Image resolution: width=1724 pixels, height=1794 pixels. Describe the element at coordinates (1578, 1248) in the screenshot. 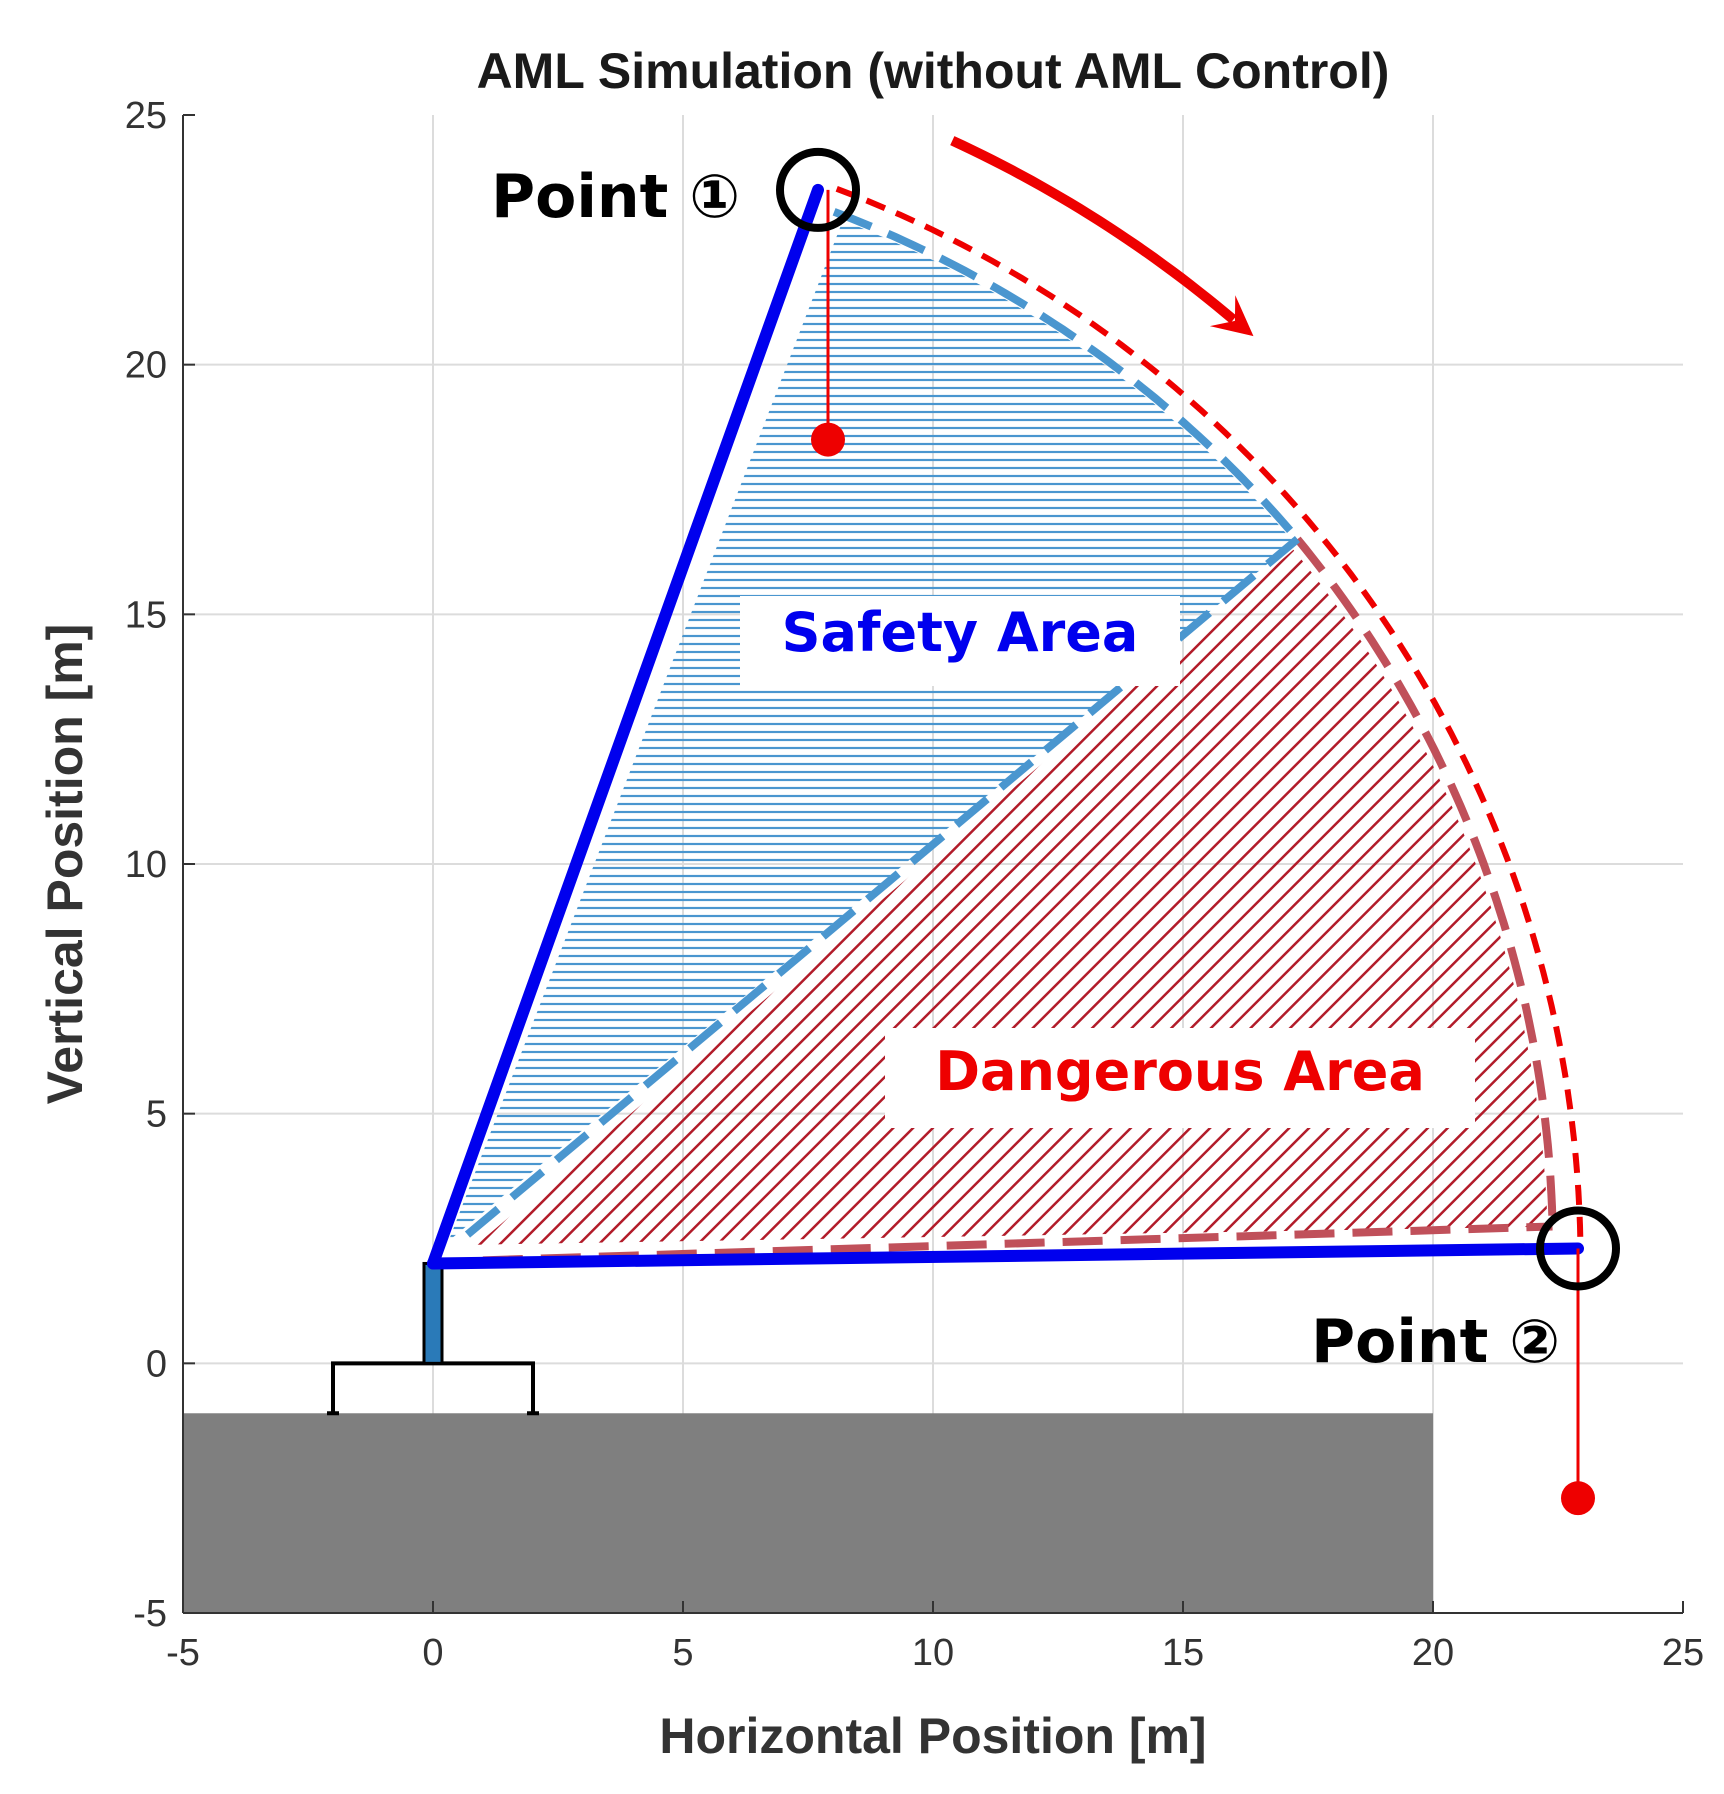

I see `point-2-circle-marker` at that location.